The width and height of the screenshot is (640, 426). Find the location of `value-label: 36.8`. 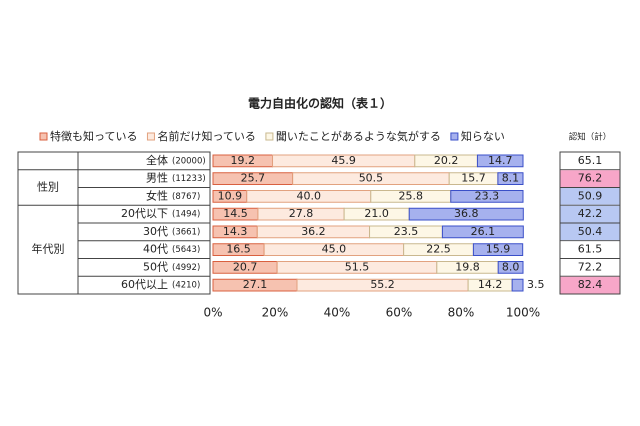

value-label: 36.8 is located at coordinates (466, 213).